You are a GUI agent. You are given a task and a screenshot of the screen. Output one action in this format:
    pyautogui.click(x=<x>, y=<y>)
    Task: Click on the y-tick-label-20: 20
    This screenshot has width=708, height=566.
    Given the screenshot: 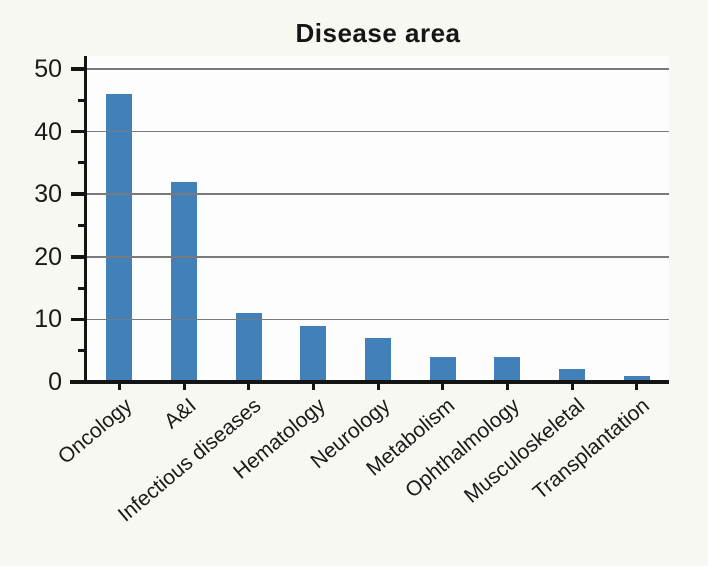 What is the action you would take?
    pyautogui.click(x=48, y=256)
    